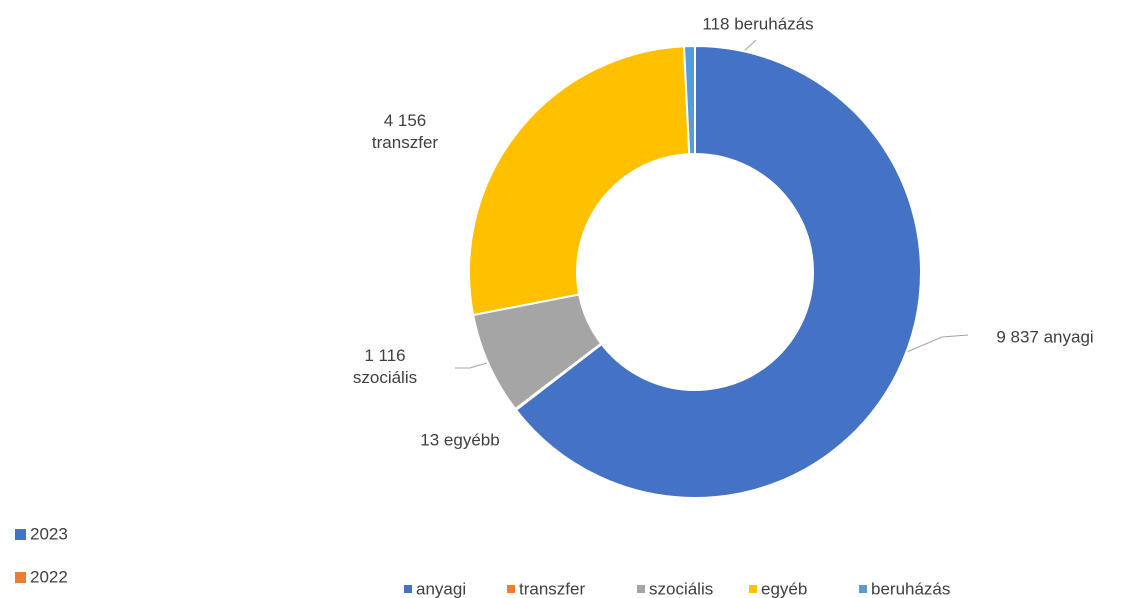 This screenshot has width=1133, height=598. Describe the element at coordinates (405, 131) in the screenshot. I see `data-label: 4 156 transzfer` at that location.